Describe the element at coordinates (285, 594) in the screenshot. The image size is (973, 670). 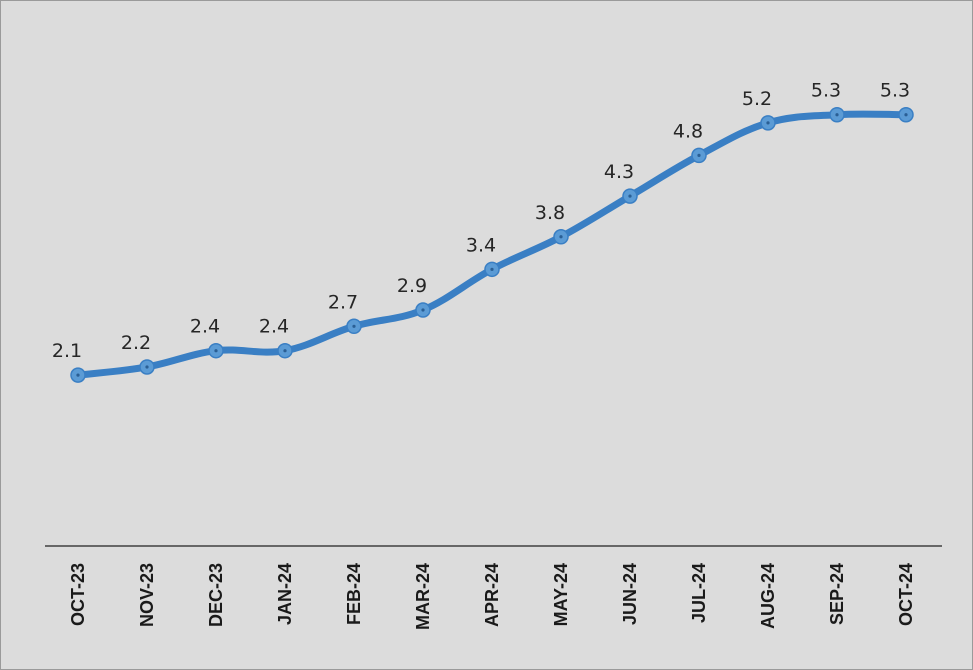
I see `x-tick-label: JAN-24` at that location.